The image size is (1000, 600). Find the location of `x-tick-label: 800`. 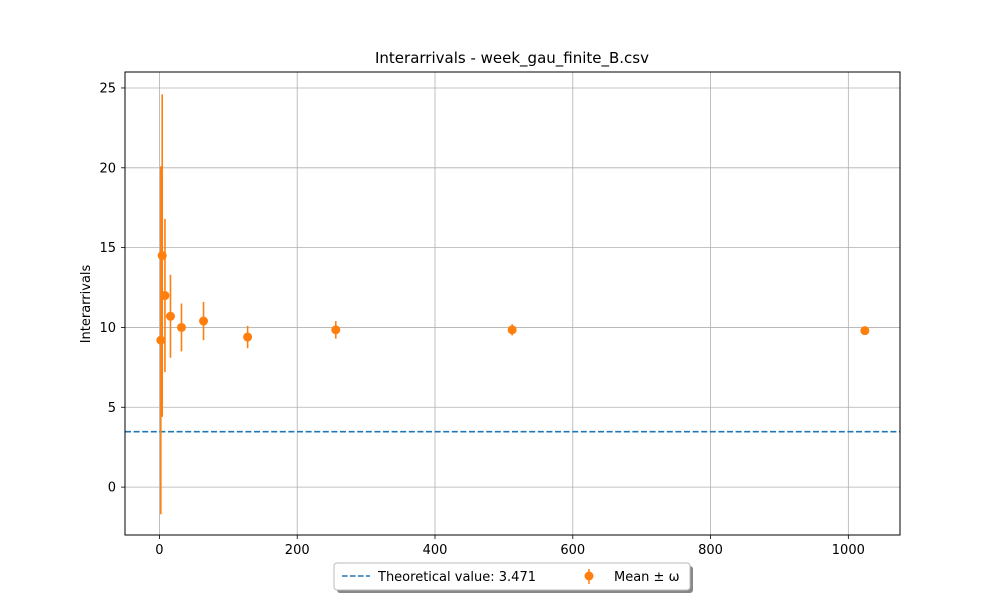

x-tick-label: 800 is located at coordinates (710, 550).